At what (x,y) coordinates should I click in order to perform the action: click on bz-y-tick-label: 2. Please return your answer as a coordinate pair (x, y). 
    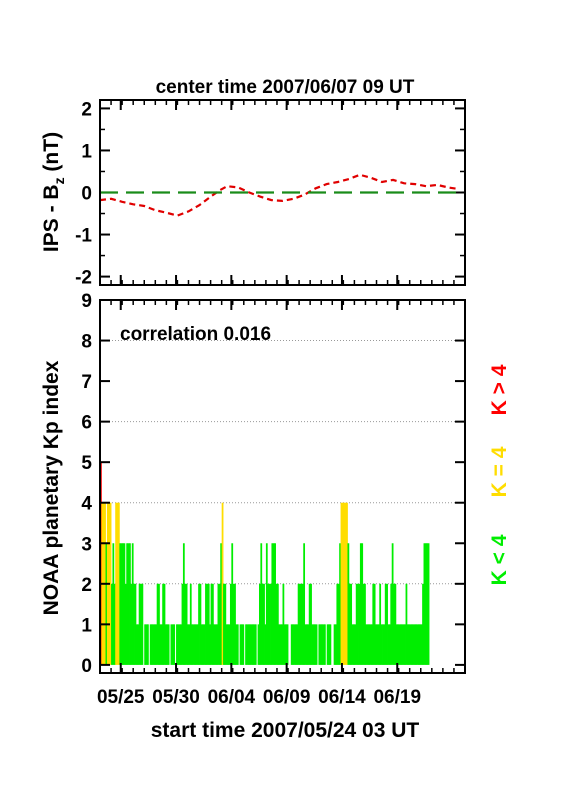
    Looking at the image, I should click on (86, 109).